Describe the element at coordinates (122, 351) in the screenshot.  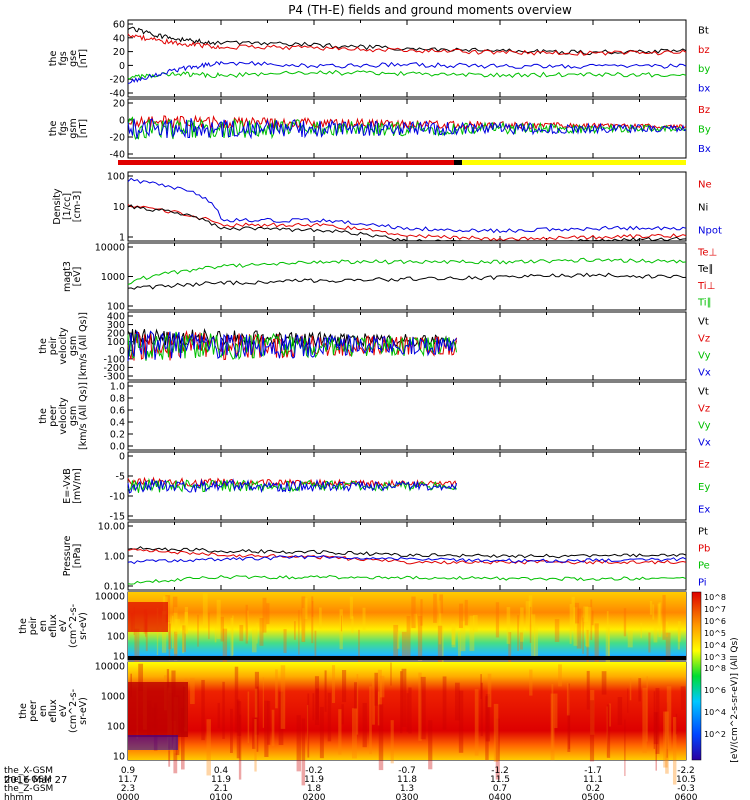
I see `ytick-label: 0` at that location.